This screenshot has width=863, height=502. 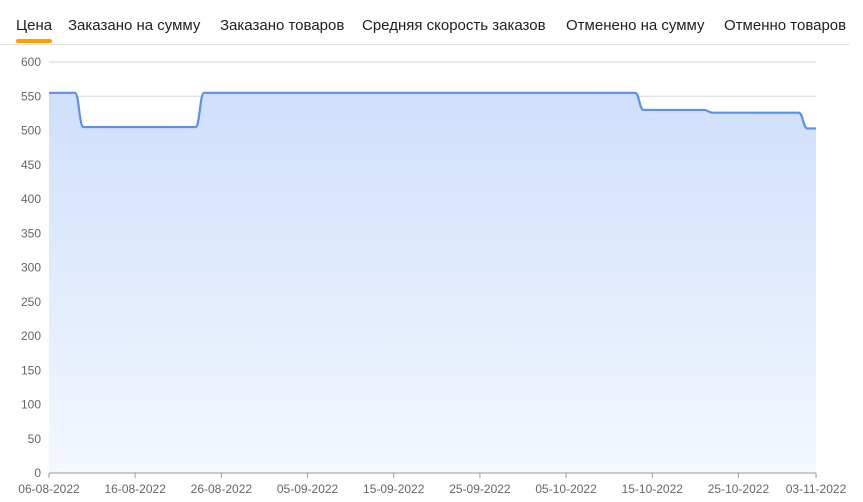 I want to click on x-tick-label: 16-08-2022, so click(x=135, y=489).